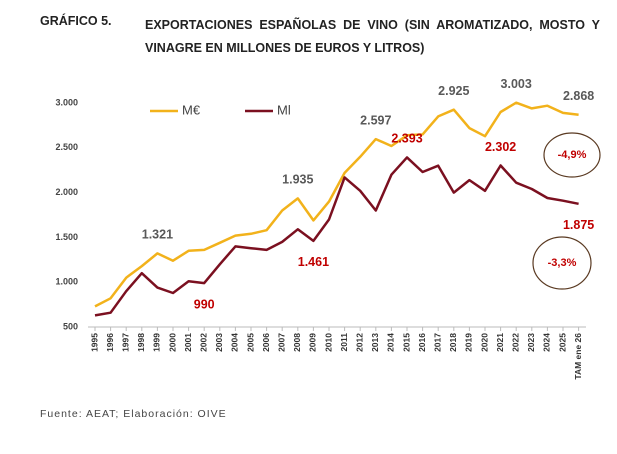 The width and height of the screenshot is (617, 454). Describe the element at coordinates (66, 102) in the screenshot. I see `y-tick-label: 3.000` at that location.